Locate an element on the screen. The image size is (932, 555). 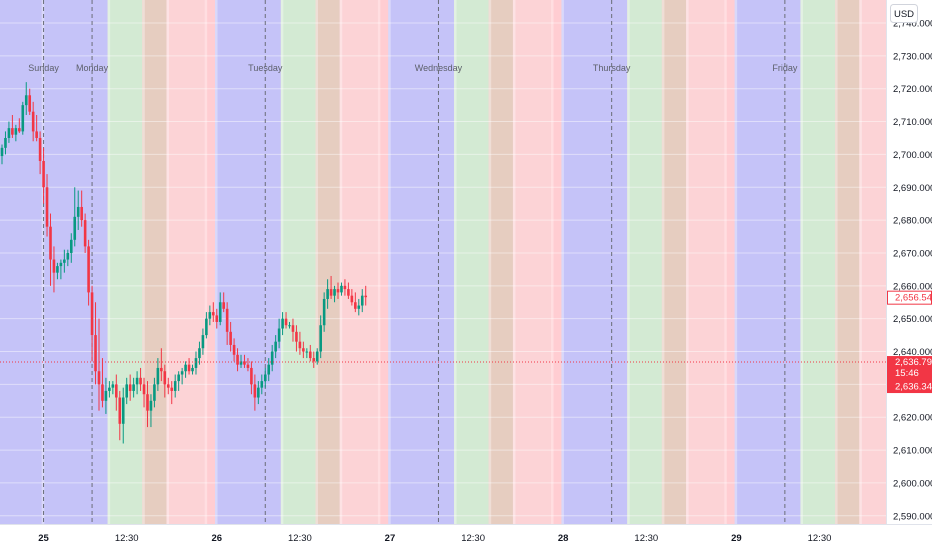
currency-button: USD is located at coordinates (904, 13).